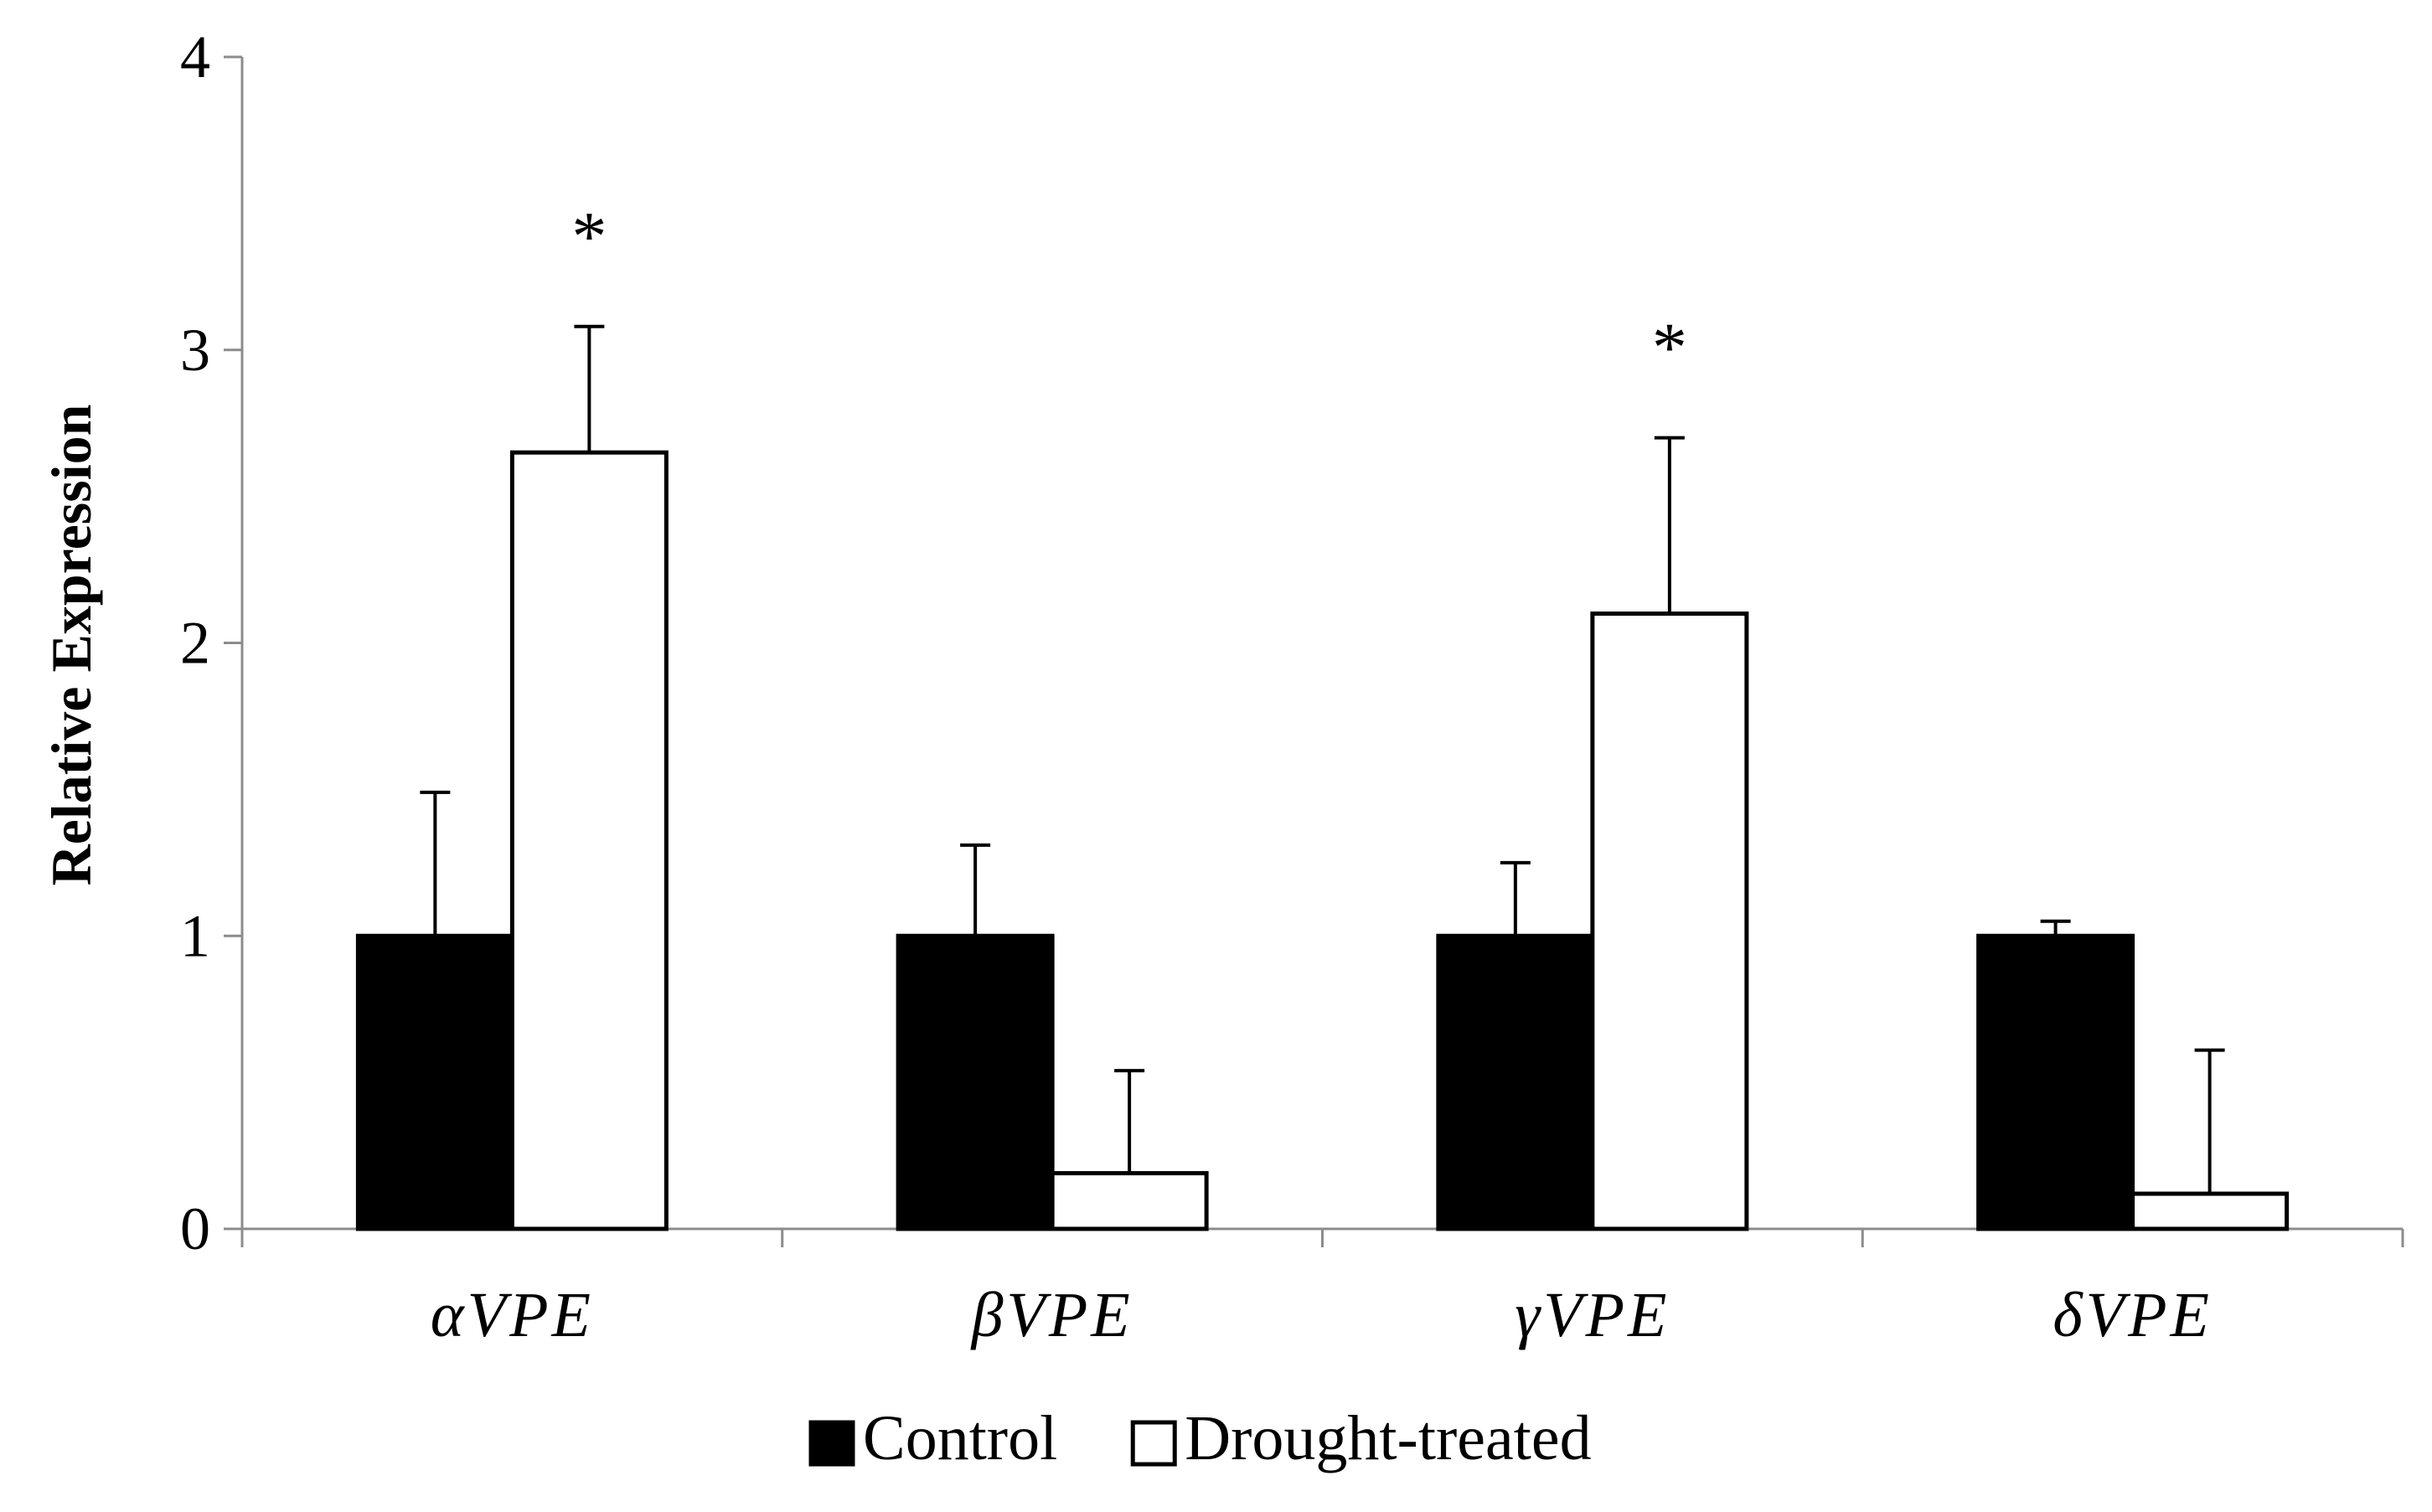 This screenshot has width=2432, height=1512. Describe the element at coordinates (1592, 1315) in the screenshot. I see `x-category-label: γVPE` at that location.